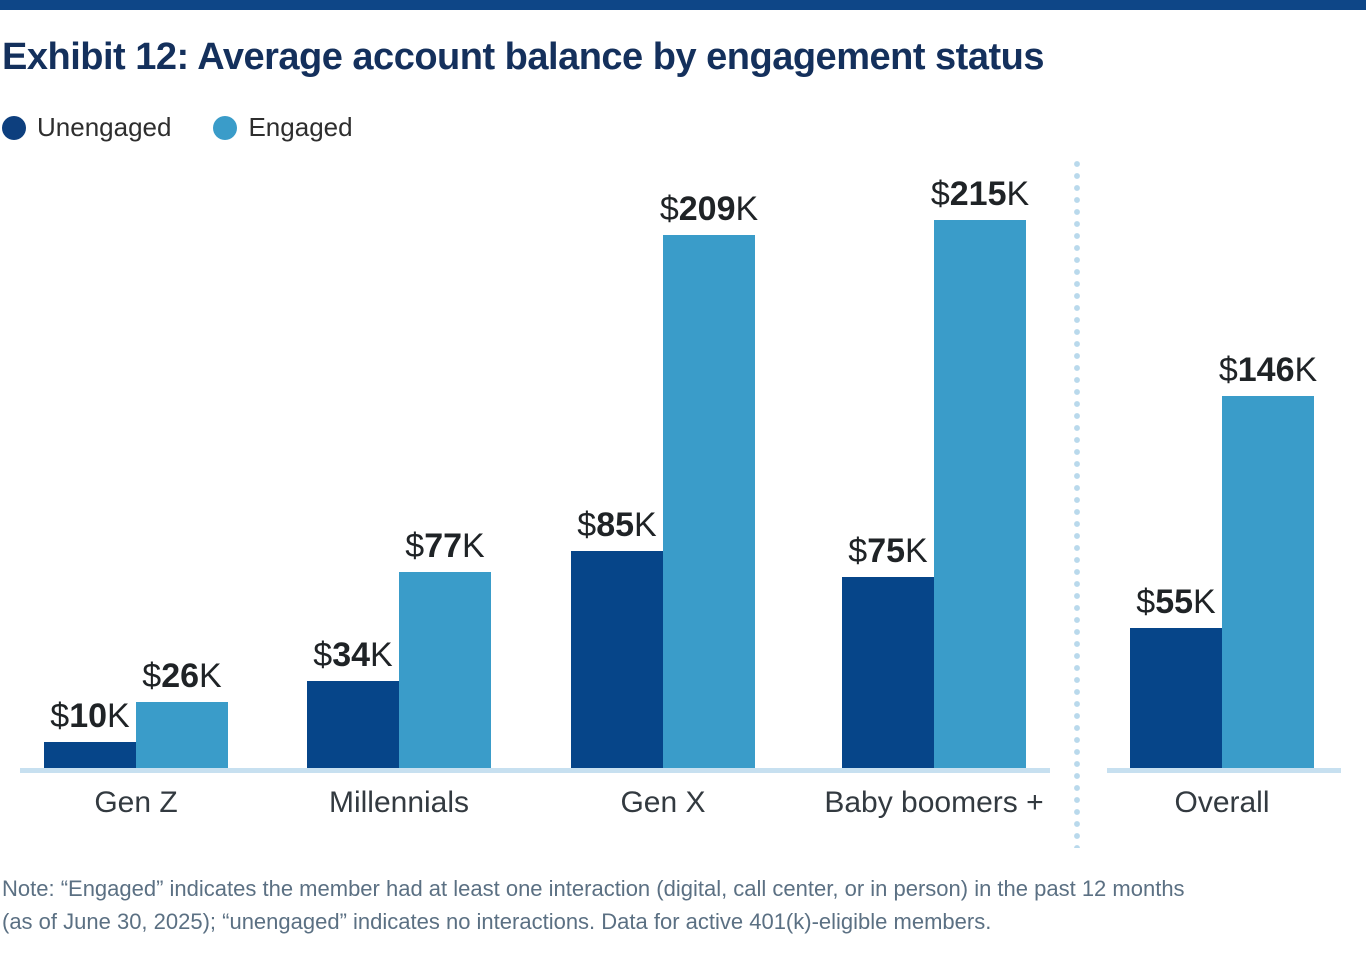 This screenshot has width=1366, height=980. Describe the element at coordinates (445, 546) in the screenshot. I see `value-label-engaged-millennials: $77K` at that location.